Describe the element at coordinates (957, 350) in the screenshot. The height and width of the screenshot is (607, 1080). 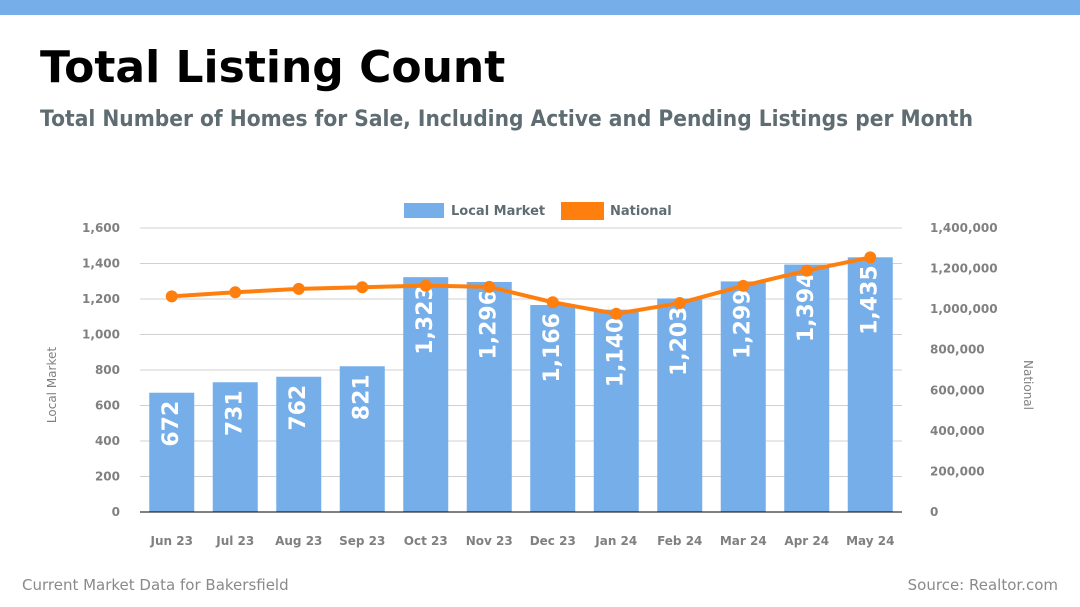
I see `y-right-tick-label: 800,000` at that location.